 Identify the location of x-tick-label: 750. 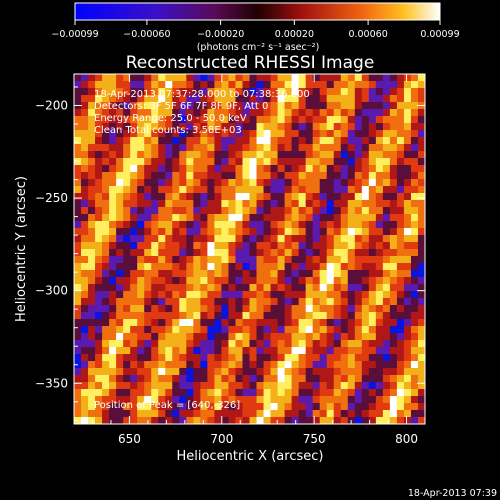
(314, 439).